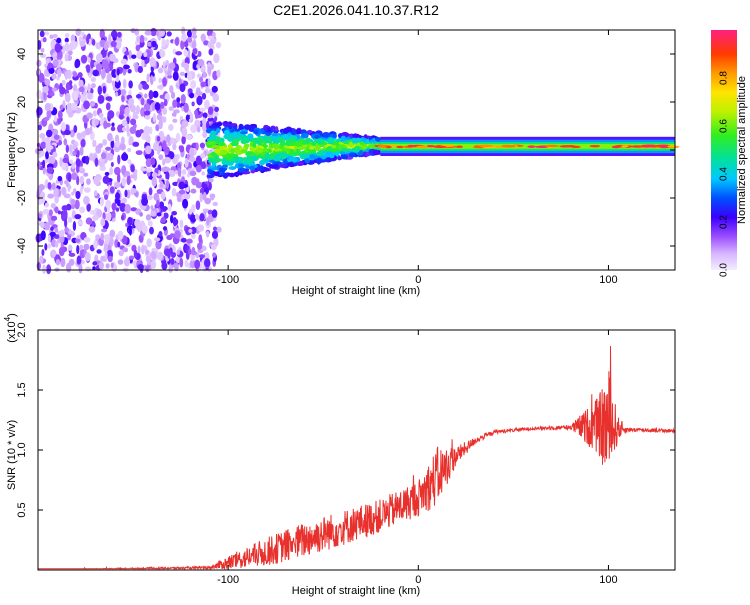 The width and height of the screenshot is (750, 605). What do you see at coordinates (10, 328) in the screenshot?
I see `snr-scale-label: (x104)` at bounding box center [10, 328].